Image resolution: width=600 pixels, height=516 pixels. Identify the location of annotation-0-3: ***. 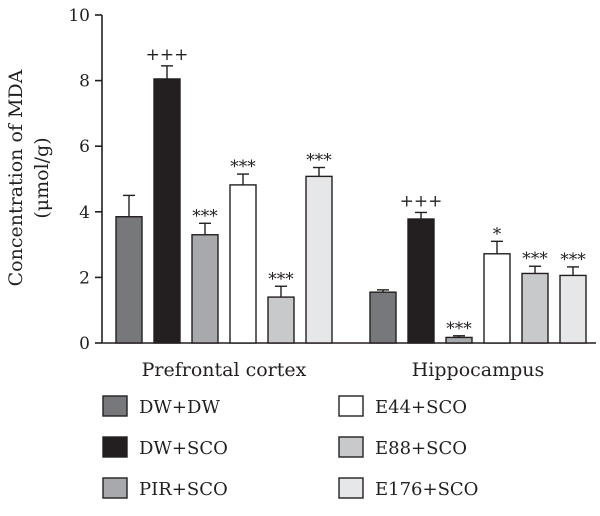
(243, 167).